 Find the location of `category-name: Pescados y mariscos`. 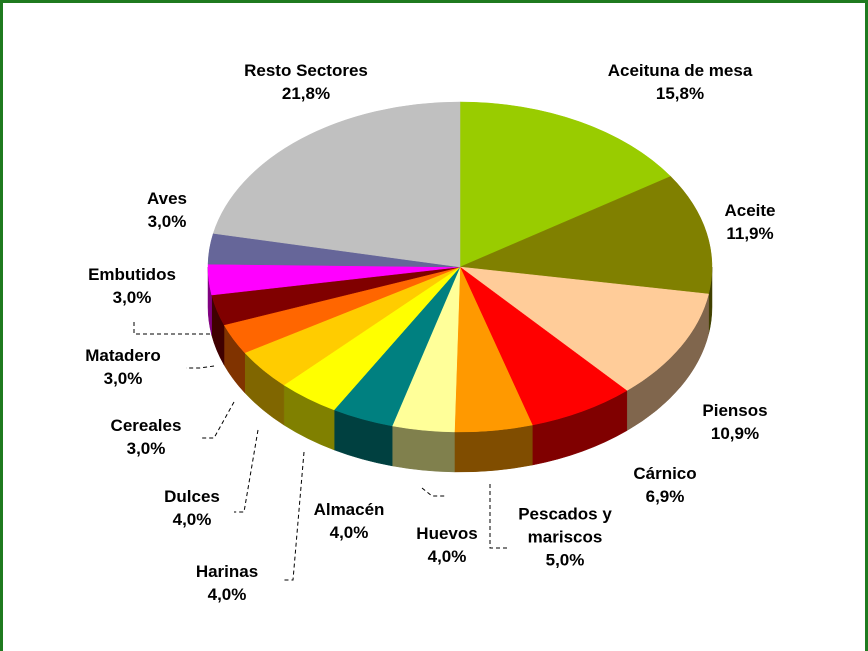

category-name: Pescados y mariscos is located at coordinates (565, 525).